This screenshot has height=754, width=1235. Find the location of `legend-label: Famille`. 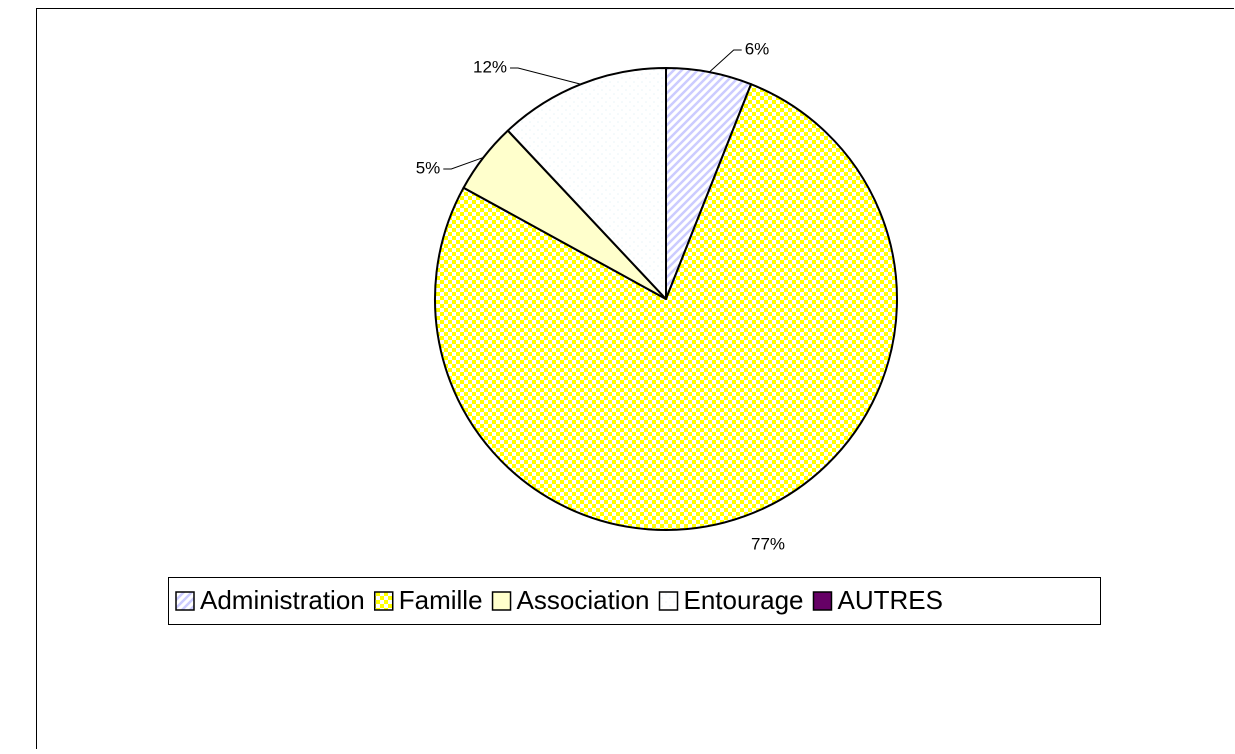

legend-label: Famille is located at coordinates (441, 600).